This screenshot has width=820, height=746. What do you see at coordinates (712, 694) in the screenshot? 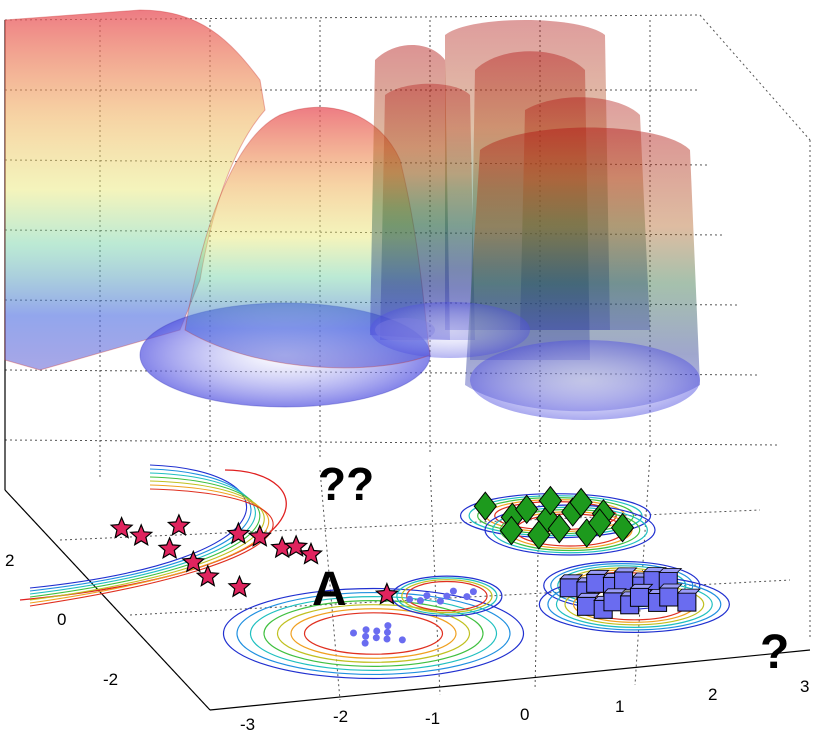
I see `x-tick-label: 2` at bounding box center [712, 694].